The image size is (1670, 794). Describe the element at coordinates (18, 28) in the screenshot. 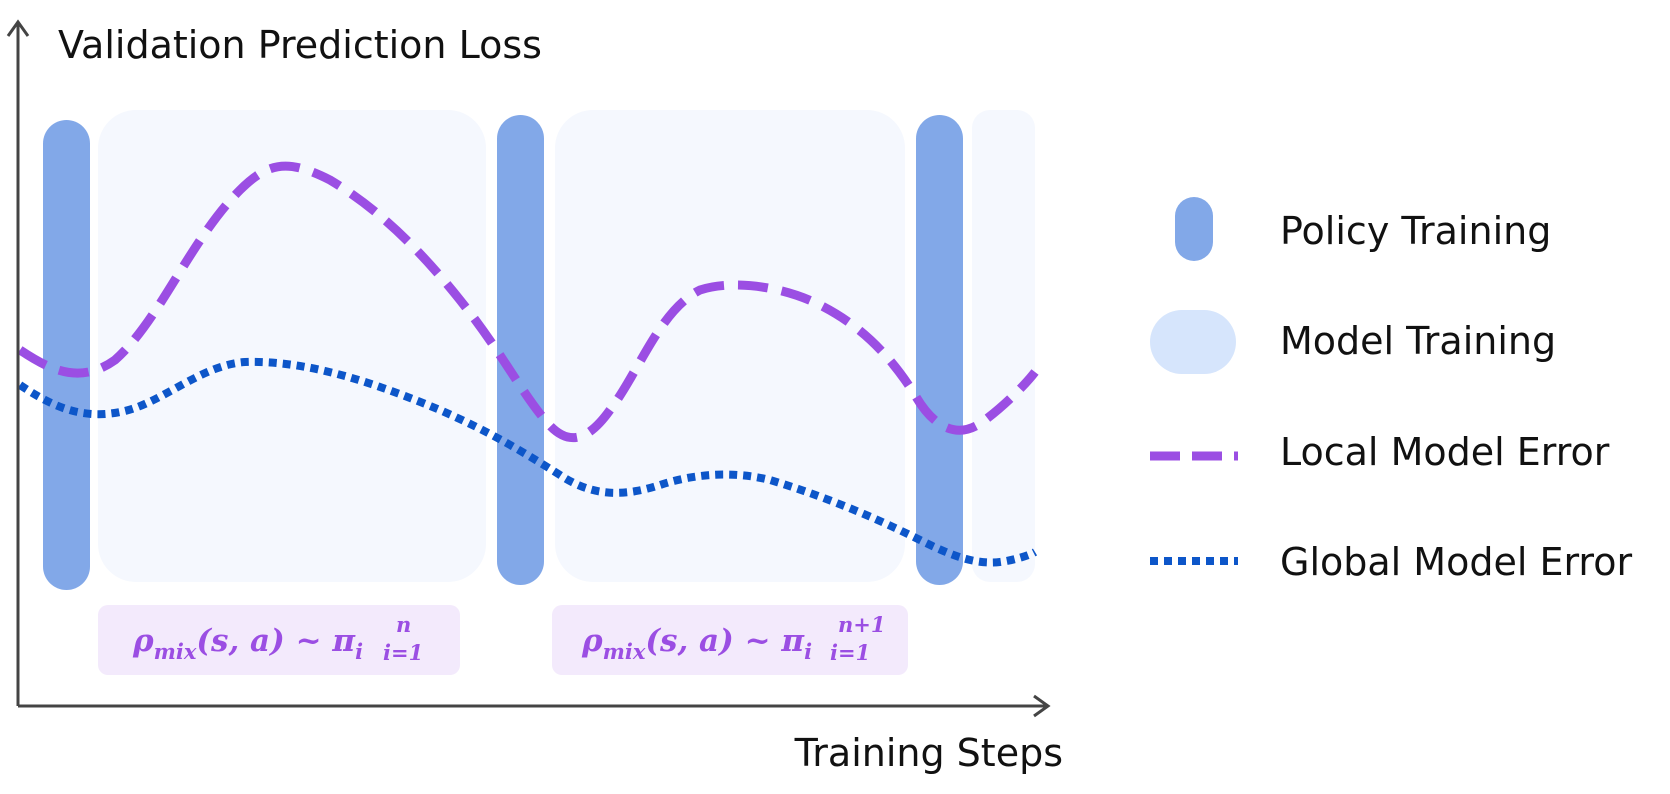

I see `y-axis-arrowhead` at that location.